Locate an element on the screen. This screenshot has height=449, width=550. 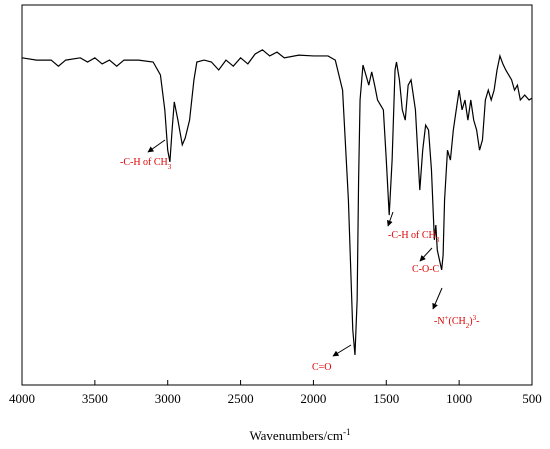
x-axis-label-part: -1 is located at coordinates (347, 432).